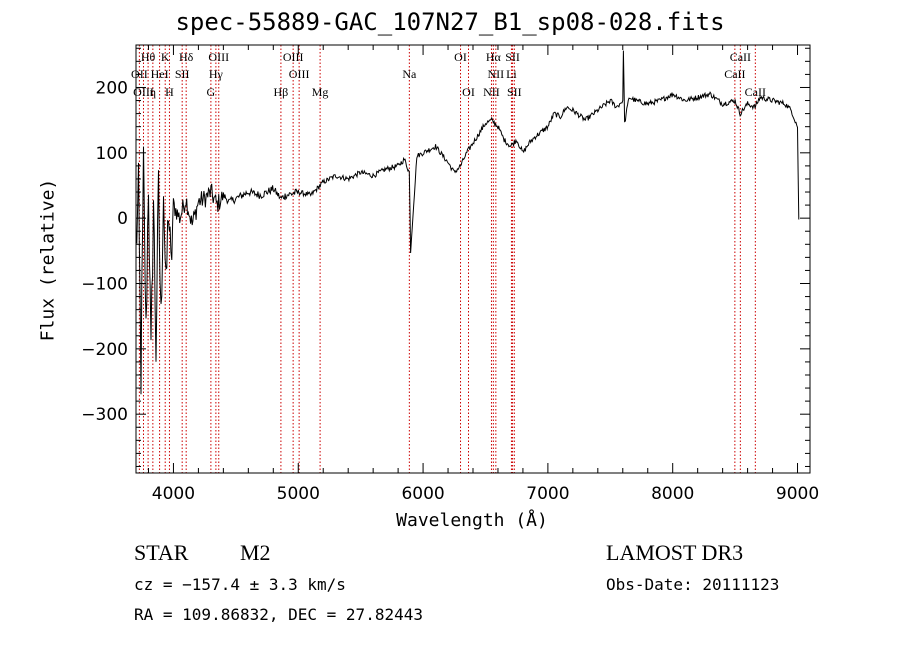  I want to click on x-tick-label: 8000, so click(672, 494).